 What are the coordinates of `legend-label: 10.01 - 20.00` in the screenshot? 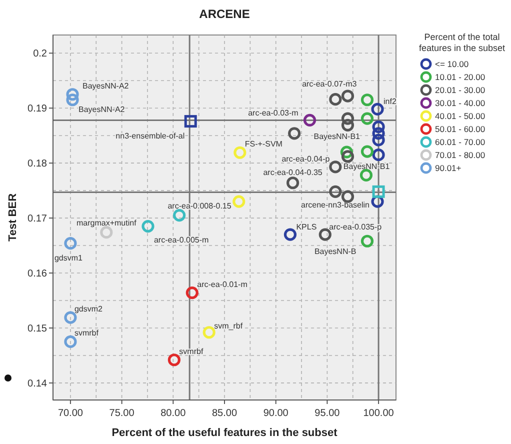 It's located at (460, 77).